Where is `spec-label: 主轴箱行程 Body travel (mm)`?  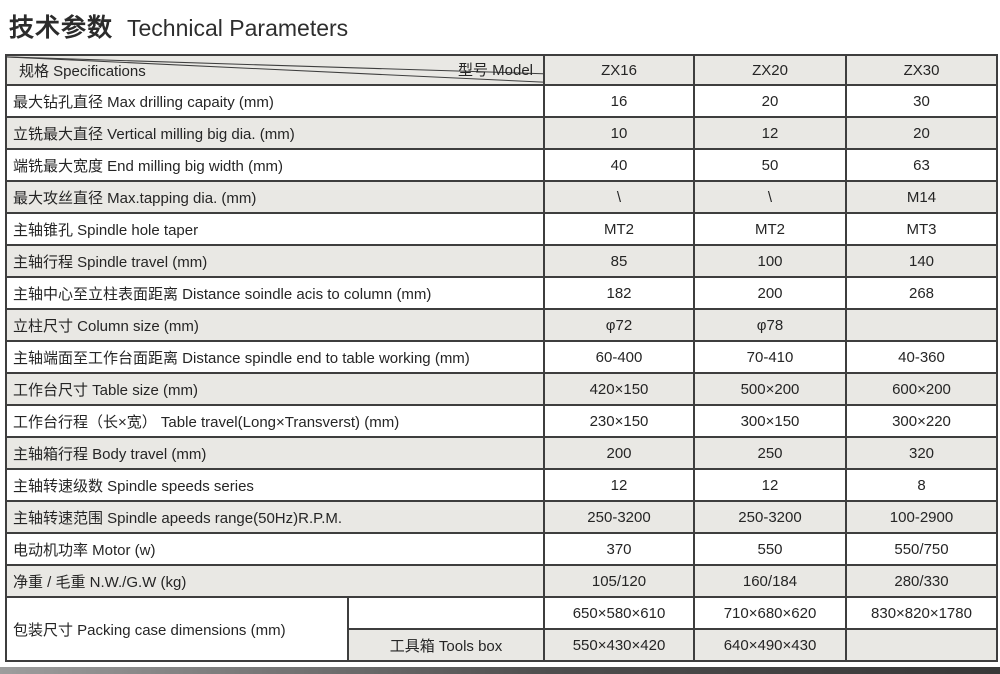 spec-label: 主轴箱行程 Body travel (mm) is located at coordinates (275, 453).